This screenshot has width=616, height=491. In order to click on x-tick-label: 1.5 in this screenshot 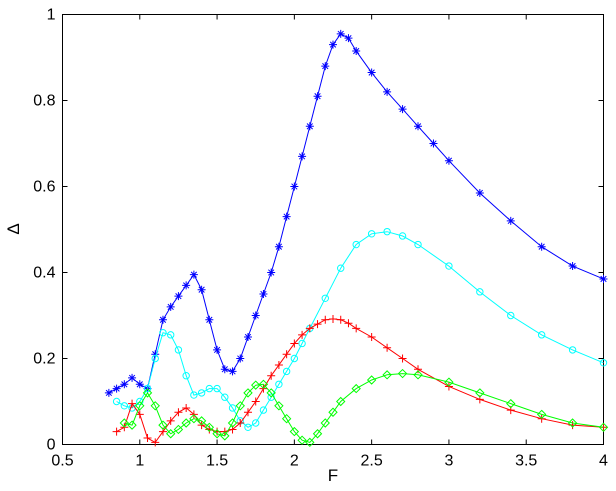, I will do `click(217, 461)`.